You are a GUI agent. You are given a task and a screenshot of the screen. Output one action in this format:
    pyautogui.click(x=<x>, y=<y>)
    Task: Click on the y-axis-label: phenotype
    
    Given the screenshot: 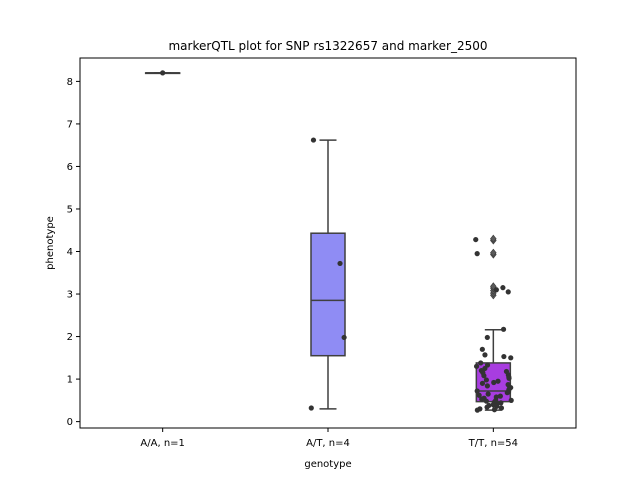 What is the action you would take?
    pyautogui.click(x=50, y=243)
    